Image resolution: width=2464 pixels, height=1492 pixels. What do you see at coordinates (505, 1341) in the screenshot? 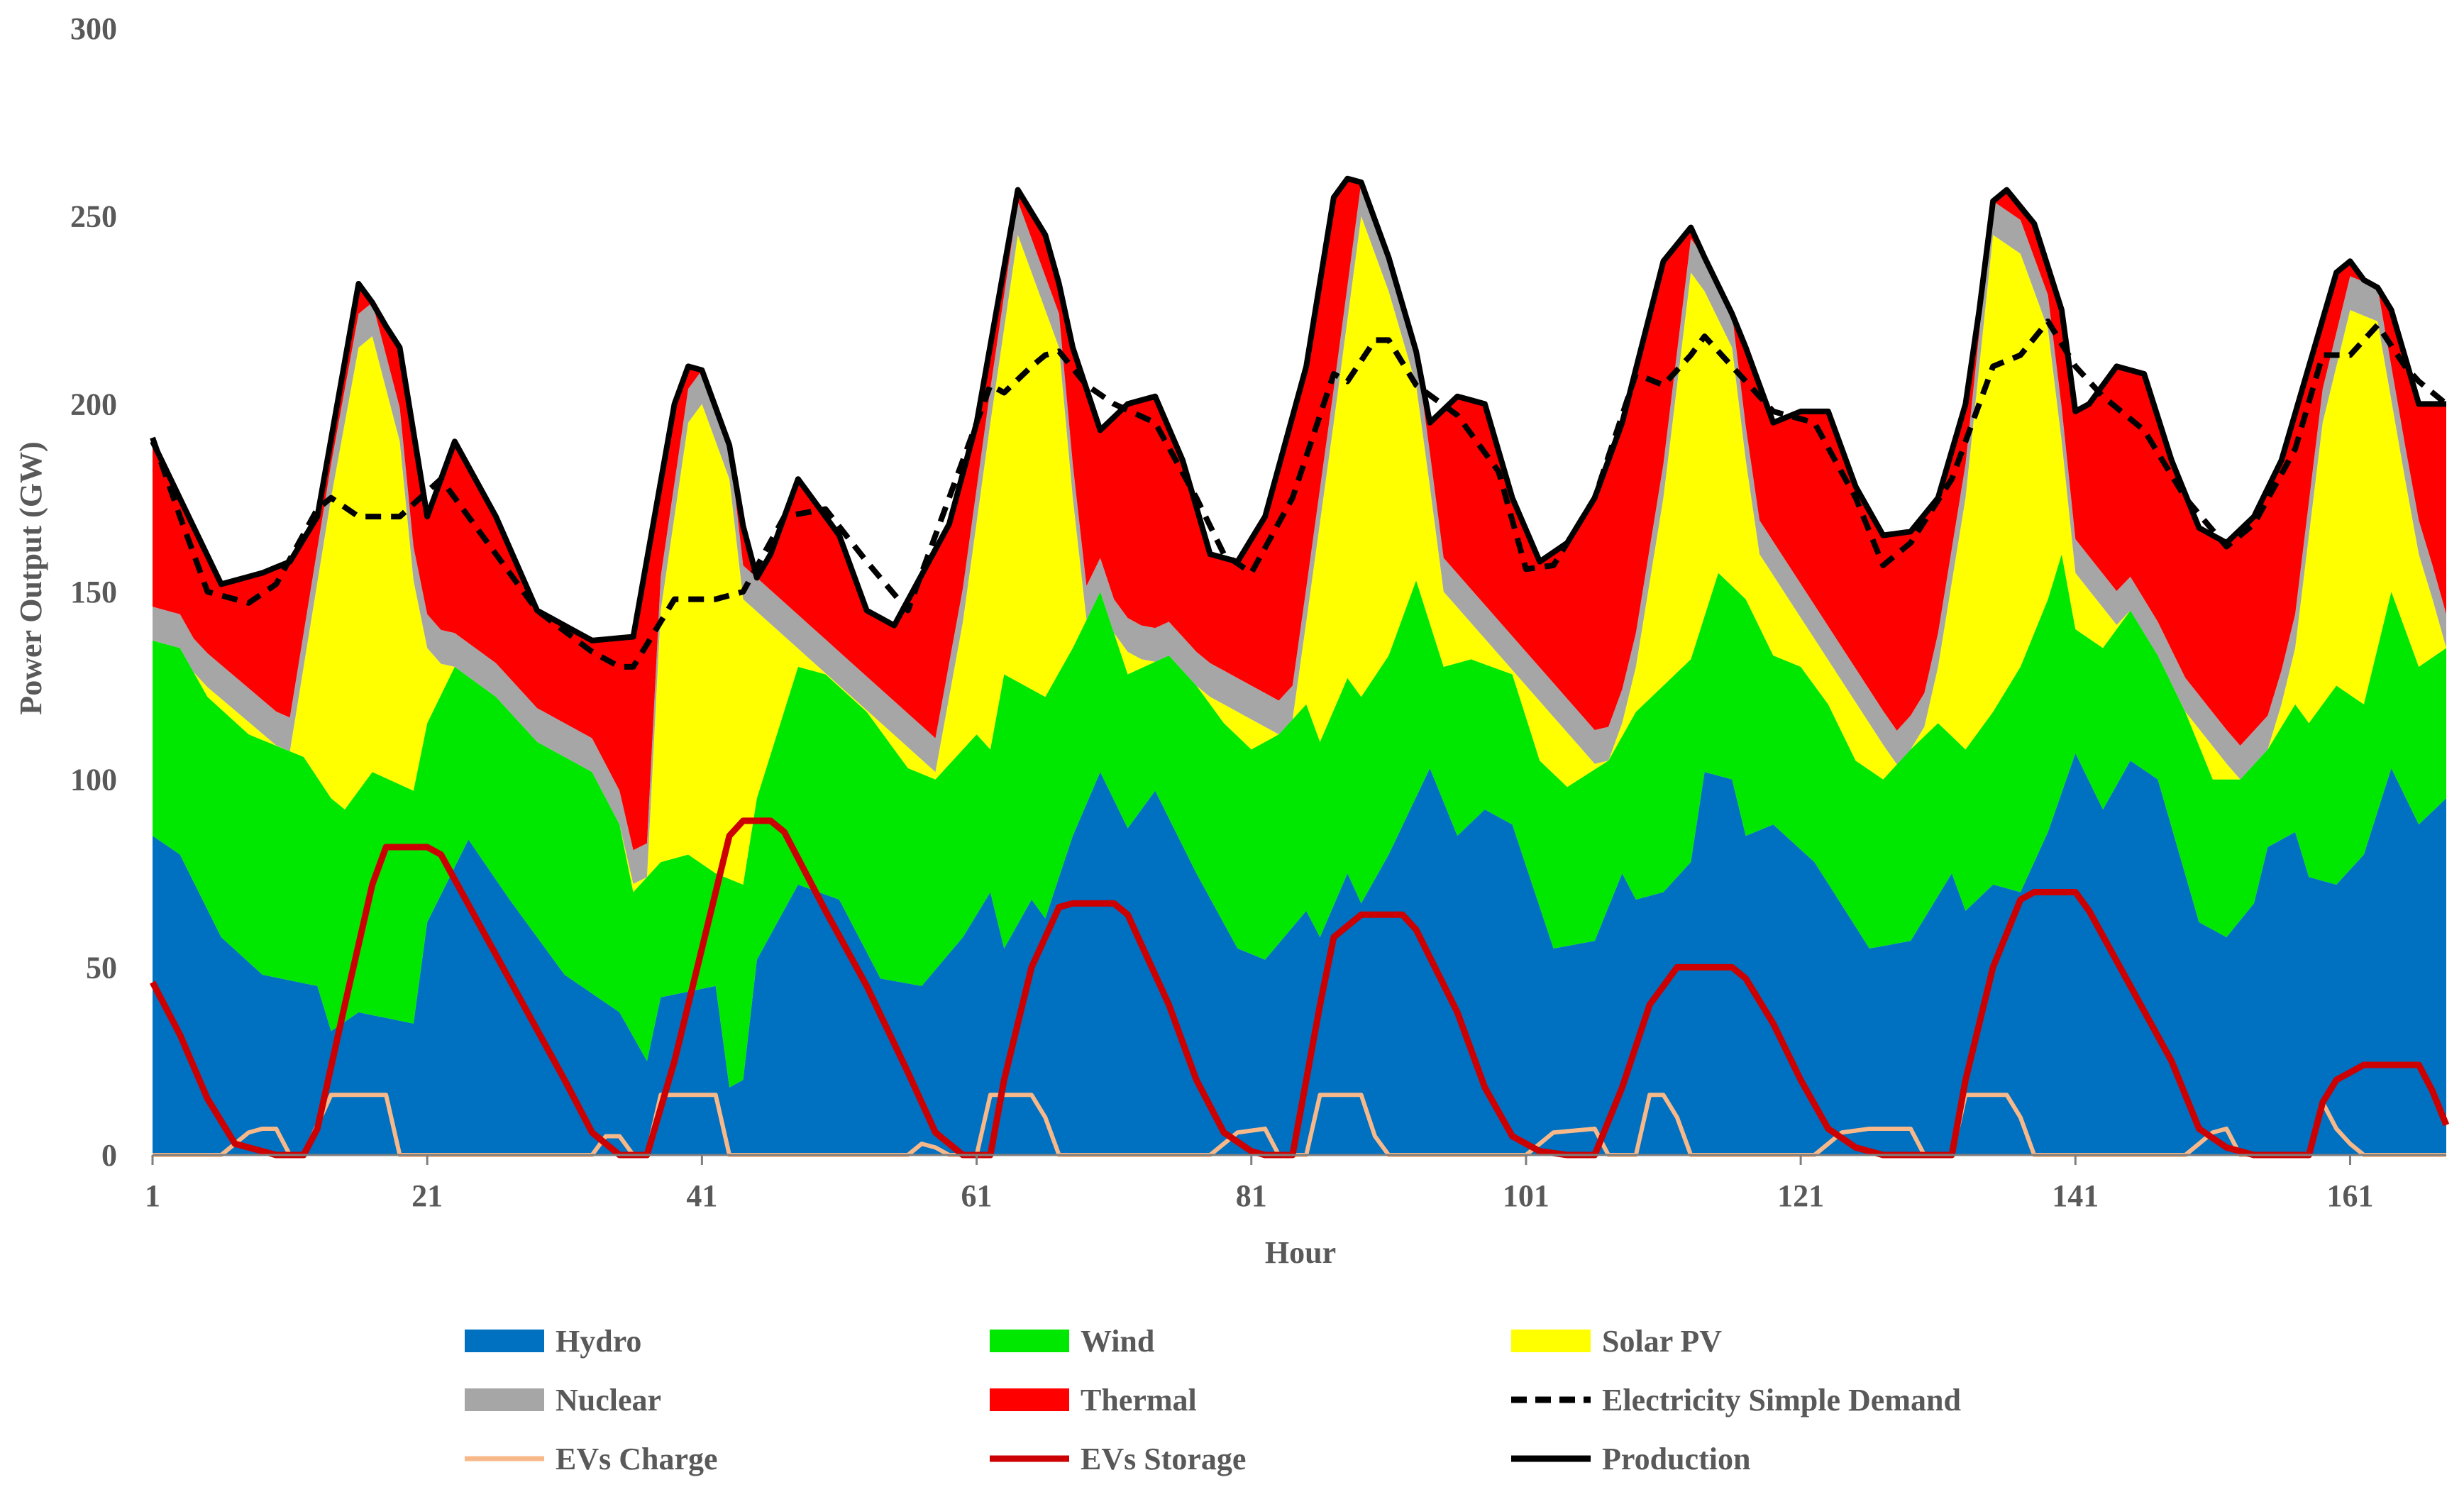
I see `legend-swatch-hydro` at bounding box center [505, 1341].